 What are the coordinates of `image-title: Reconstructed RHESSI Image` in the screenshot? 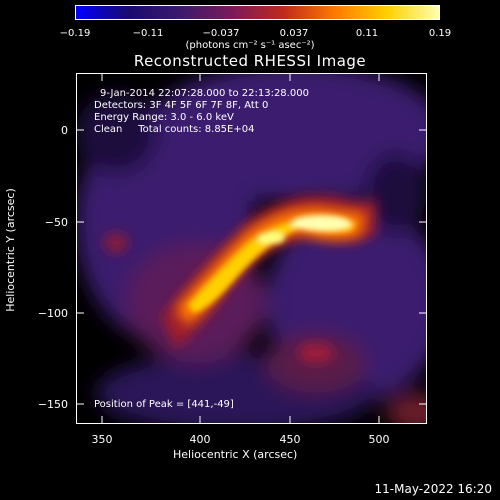 It's located at (250, 61).